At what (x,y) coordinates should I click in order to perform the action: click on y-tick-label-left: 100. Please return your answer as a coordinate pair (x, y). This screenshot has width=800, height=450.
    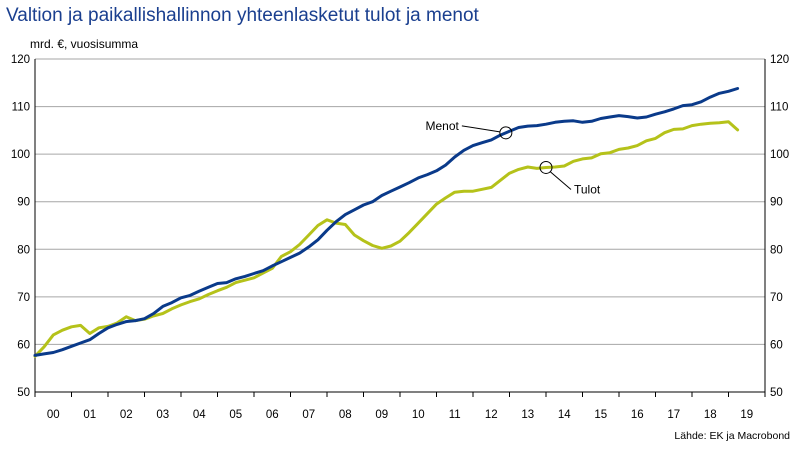
    Looking at the image, I should click on (20, 155).